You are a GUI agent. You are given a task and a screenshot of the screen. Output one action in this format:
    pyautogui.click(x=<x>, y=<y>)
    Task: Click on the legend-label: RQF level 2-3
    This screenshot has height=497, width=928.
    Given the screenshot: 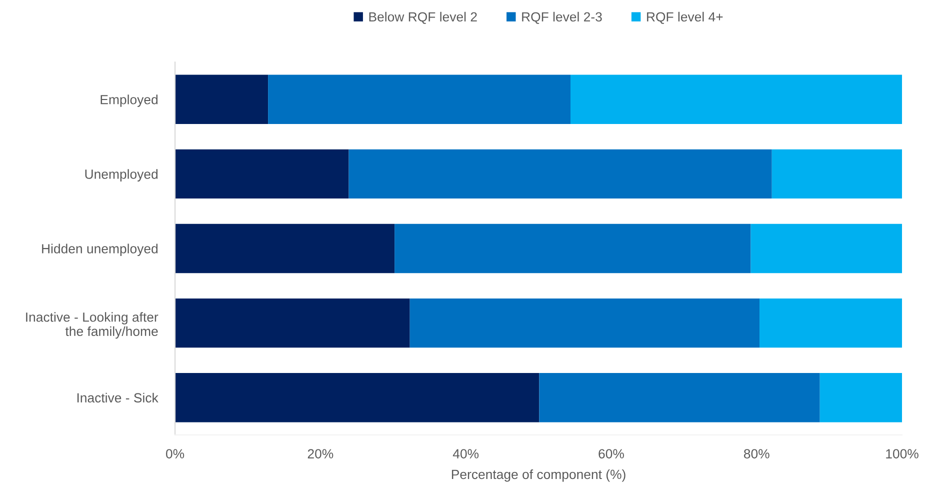 What is the action you would take?
    pyautogui.click(x=562, y=18)
    